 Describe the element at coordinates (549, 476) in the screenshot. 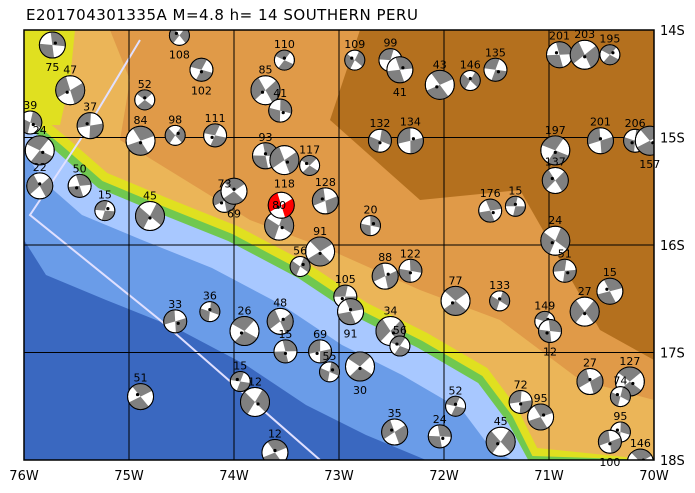

I see `lon-tick-label: 71W` at that location.